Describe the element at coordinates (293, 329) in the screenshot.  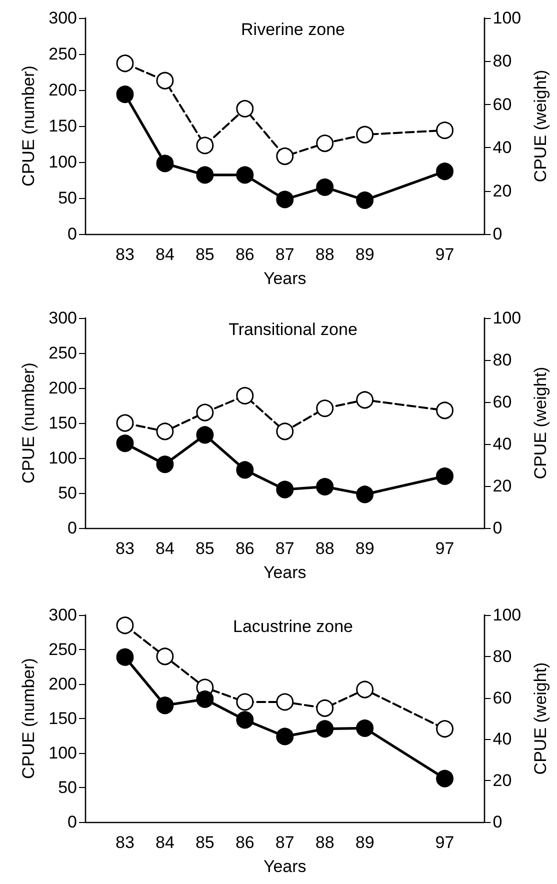
I see `chart-title: Transitional zone` at that location.